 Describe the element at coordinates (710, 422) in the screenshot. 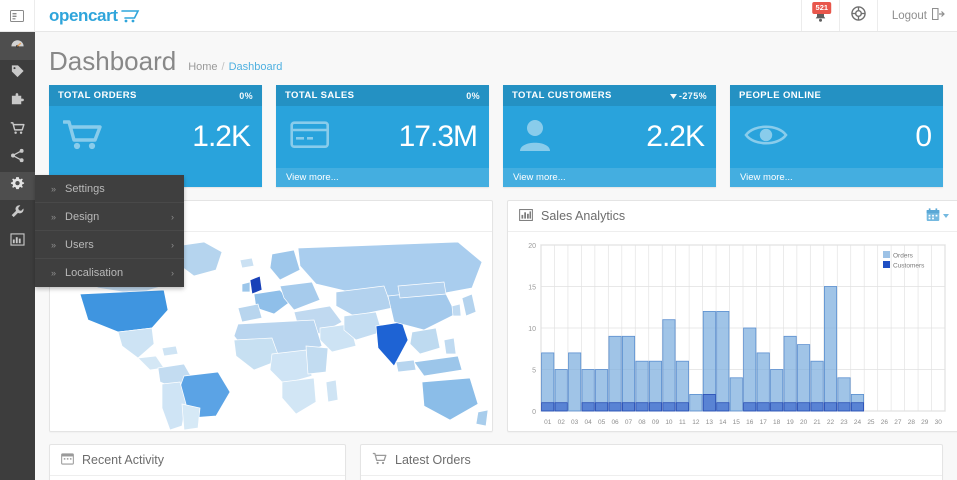

I see `svg-text: 13` at that location.